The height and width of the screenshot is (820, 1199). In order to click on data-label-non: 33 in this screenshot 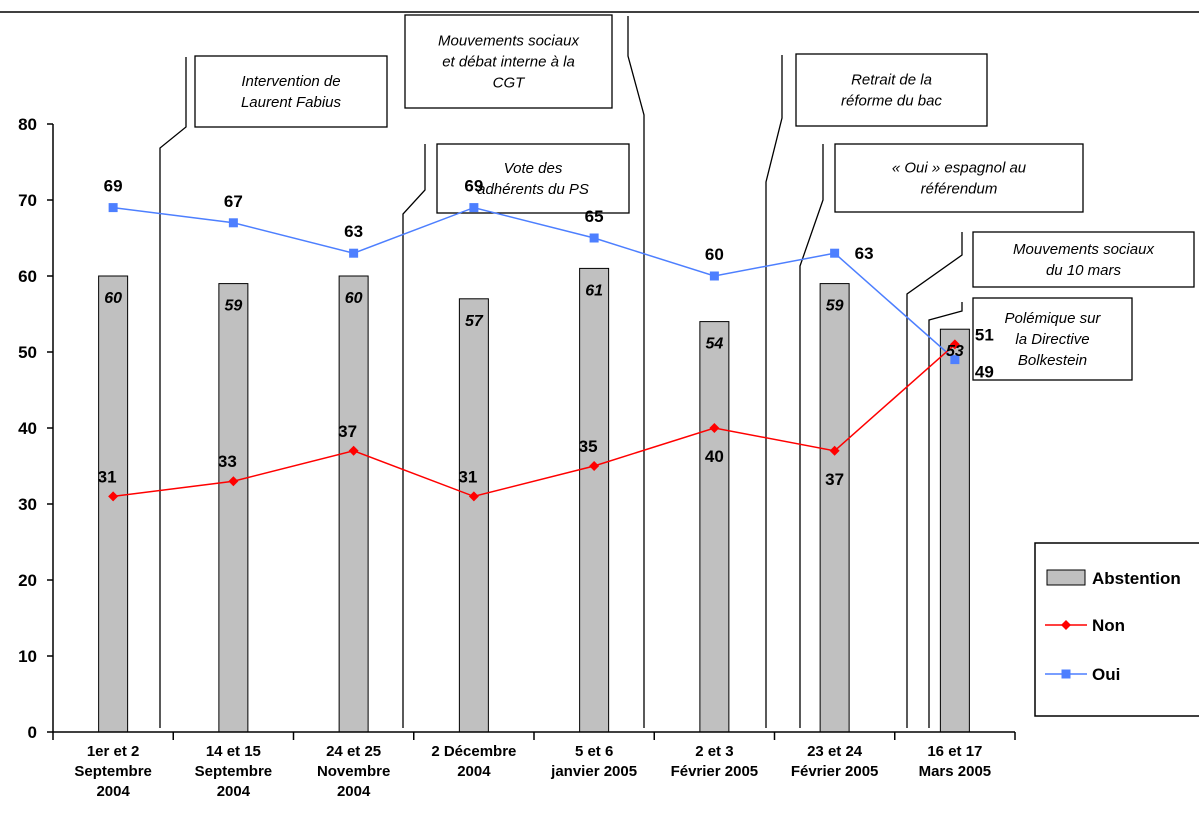, I will do `click(227, 461)`.